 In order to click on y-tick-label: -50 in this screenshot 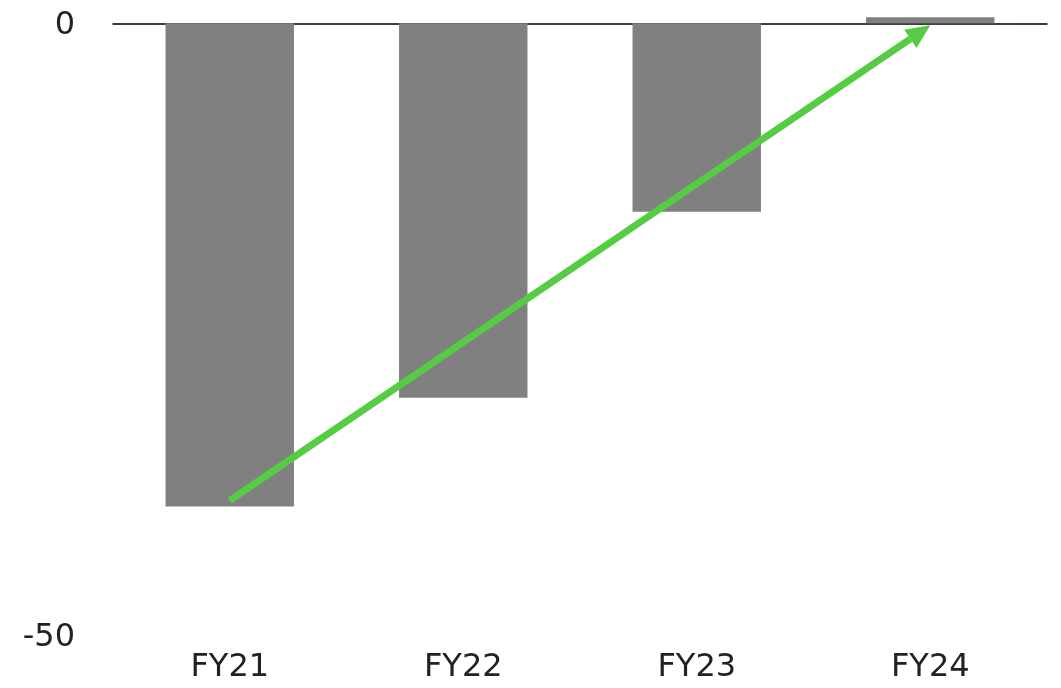, I will do `click(48, 635)`.